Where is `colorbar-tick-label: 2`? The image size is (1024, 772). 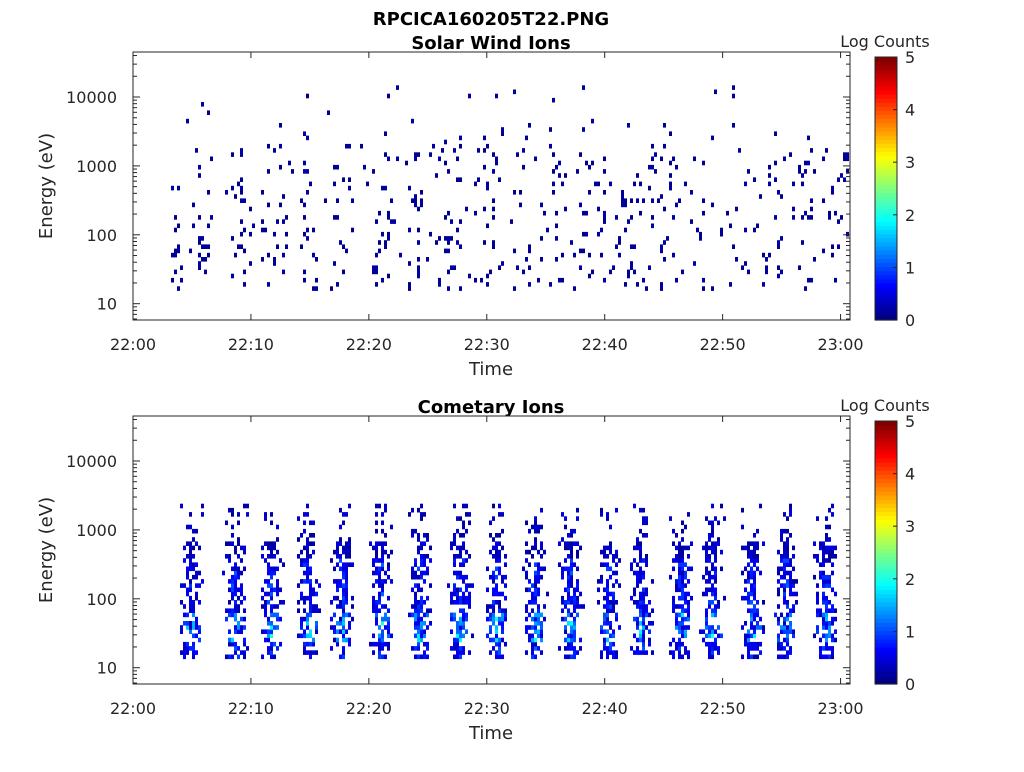
colorbar-tick-label: 2 is located at coordinates (910, 579).